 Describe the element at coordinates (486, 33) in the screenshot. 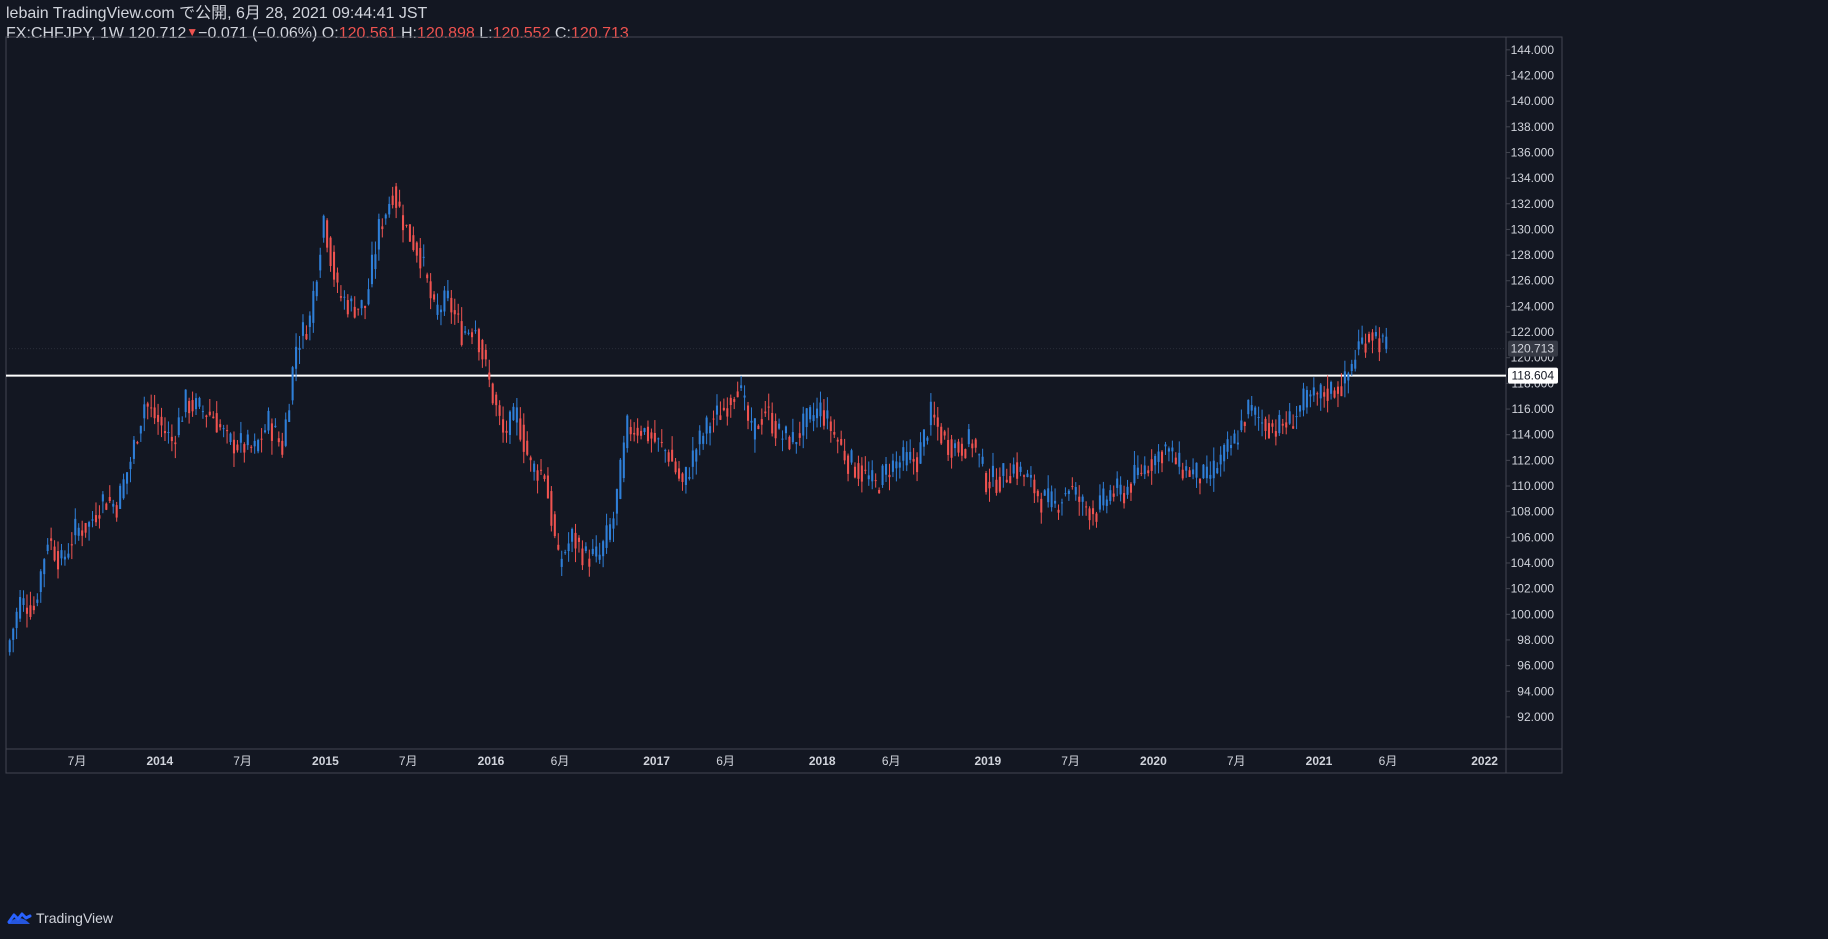

I see `low-label: L:` at that location.